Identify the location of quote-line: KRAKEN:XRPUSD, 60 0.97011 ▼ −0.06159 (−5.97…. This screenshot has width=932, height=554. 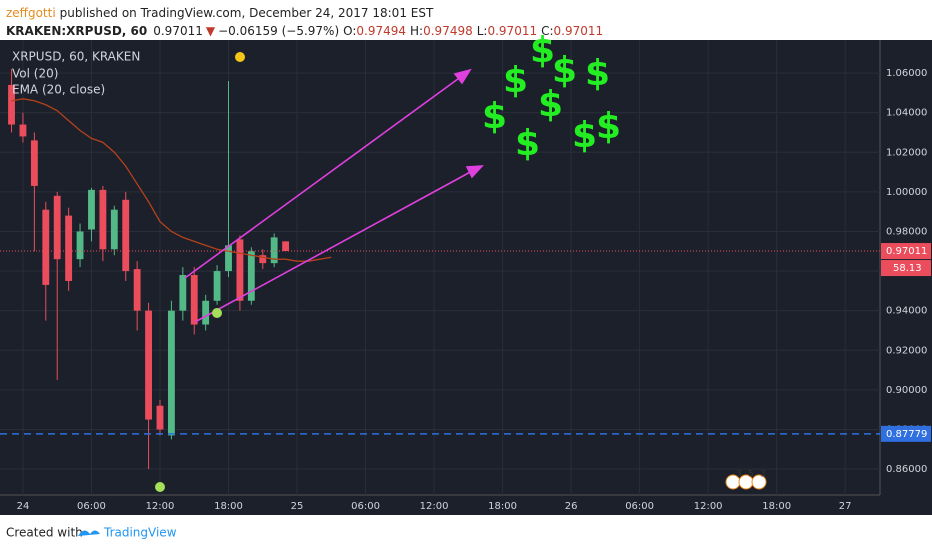
(304, 31).